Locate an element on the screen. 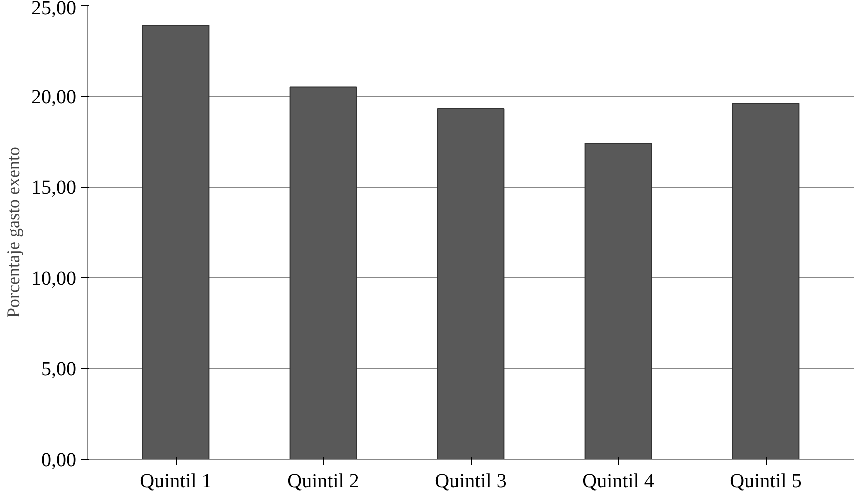 This screenshot has height=495, width=859. y-tick-label: 0,00 is located at coordinates (59, 461).